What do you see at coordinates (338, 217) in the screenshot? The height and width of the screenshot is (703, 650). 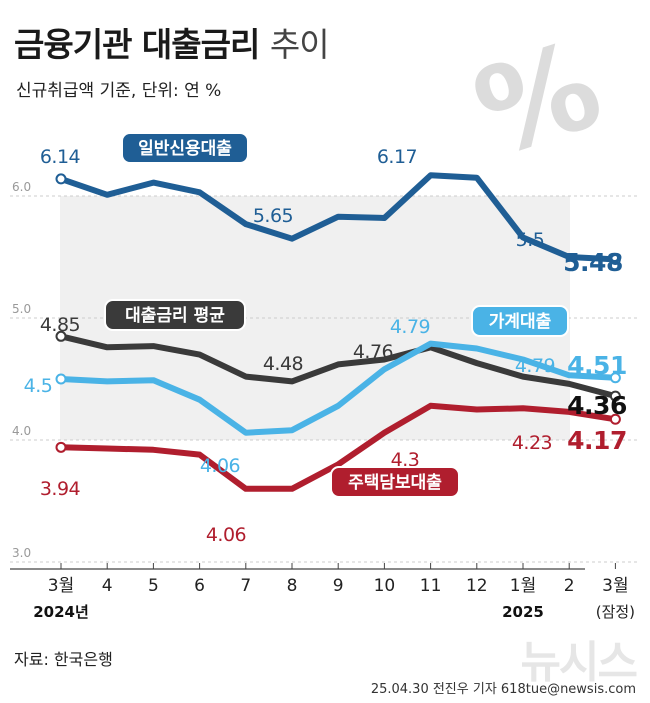 I see `series-line-credit` at bounding box center [338, 217].